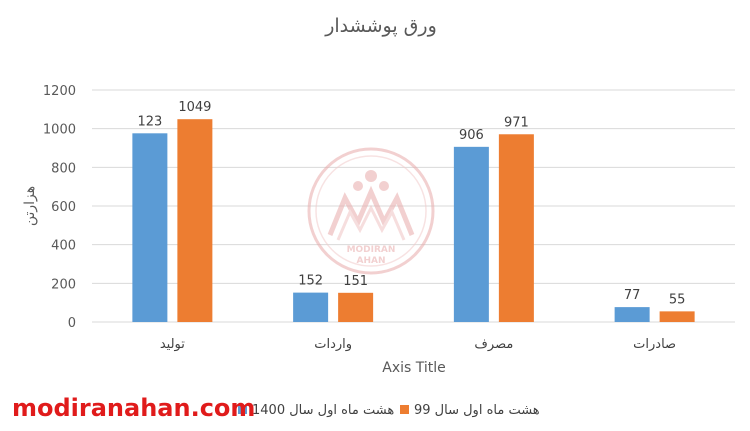 Image resolution: width=750 pixels, height=431 pixels. I want to click on data-label: 151, so click(355, 281).